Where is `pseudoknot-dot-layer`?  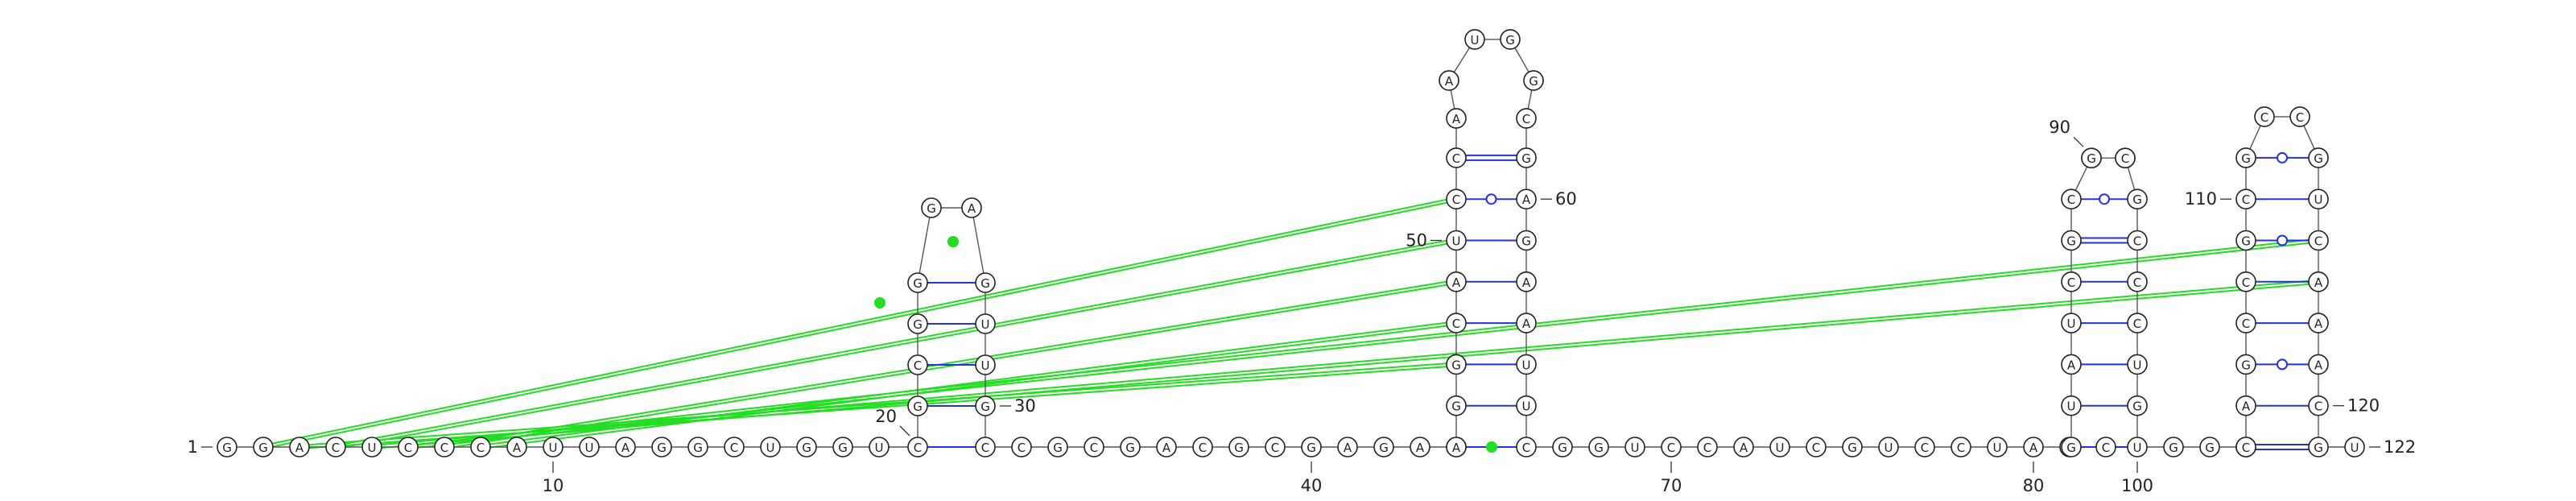 pseudoknot-dot-layer is located at coordinates (1185, 344).